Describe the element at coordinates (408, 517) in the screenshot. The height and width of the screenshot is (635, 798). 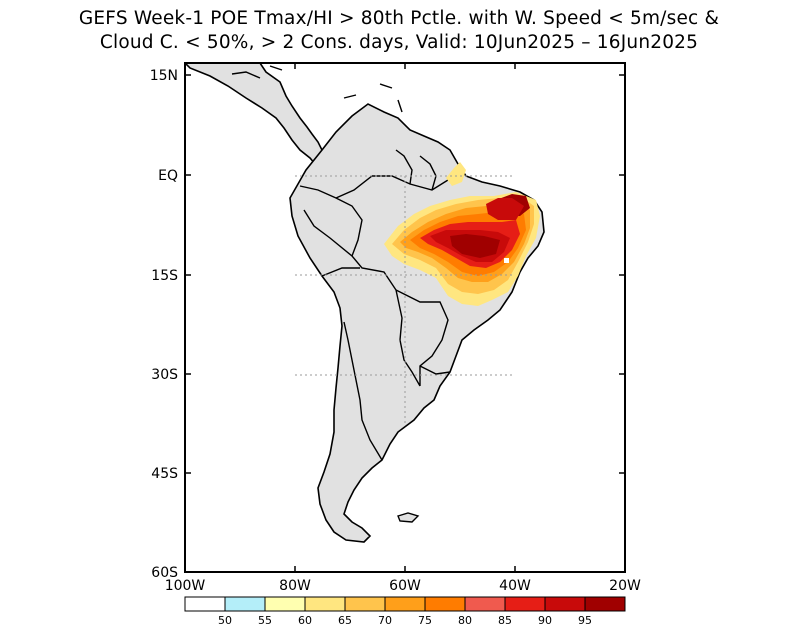
I see `falkland-islands` at that location.